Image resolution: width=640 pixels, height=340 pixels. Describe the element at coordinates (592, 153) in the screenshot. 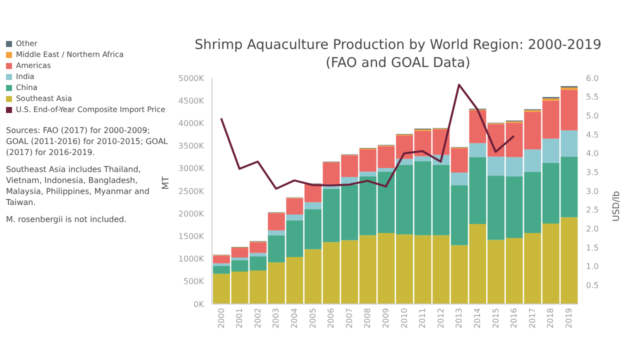

I see `y2-tick-label: 4.0` at that location.